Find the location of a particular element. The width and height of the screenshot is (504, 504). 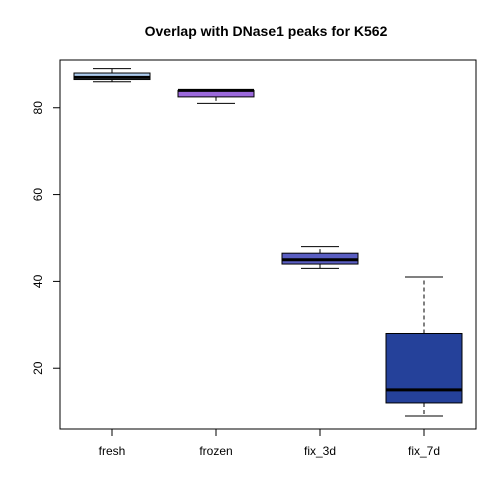

box-body-fix_7d is located at coordinates (424, 368).